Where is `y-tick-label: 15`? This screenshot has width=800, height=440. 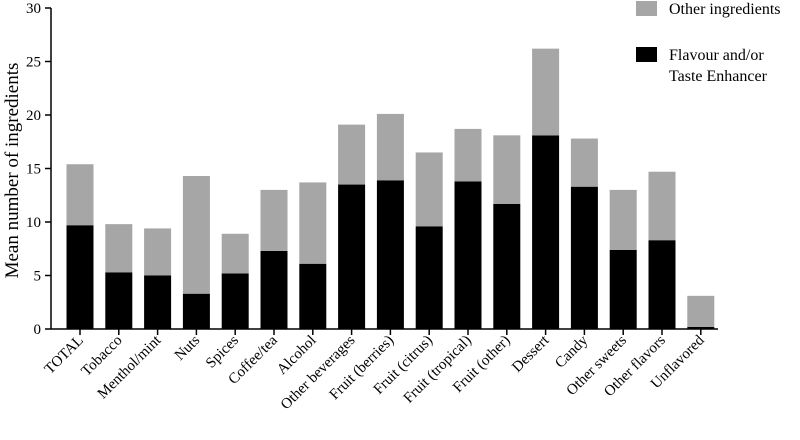 y-tick-label: 15 is located at coordinates (33, 170).